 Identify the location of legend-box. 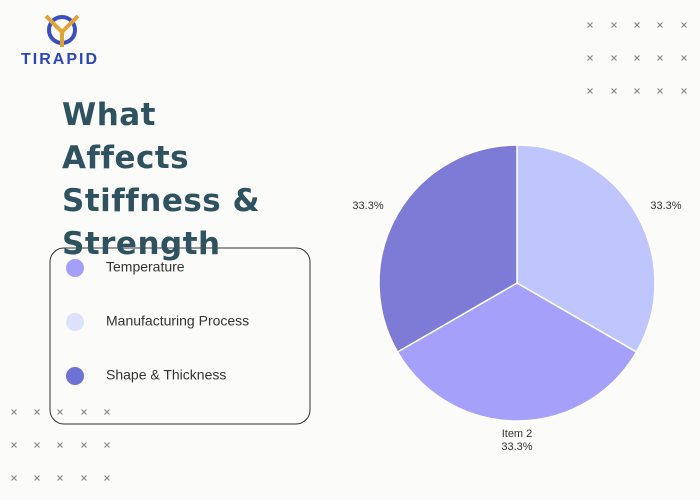
(180, 336).